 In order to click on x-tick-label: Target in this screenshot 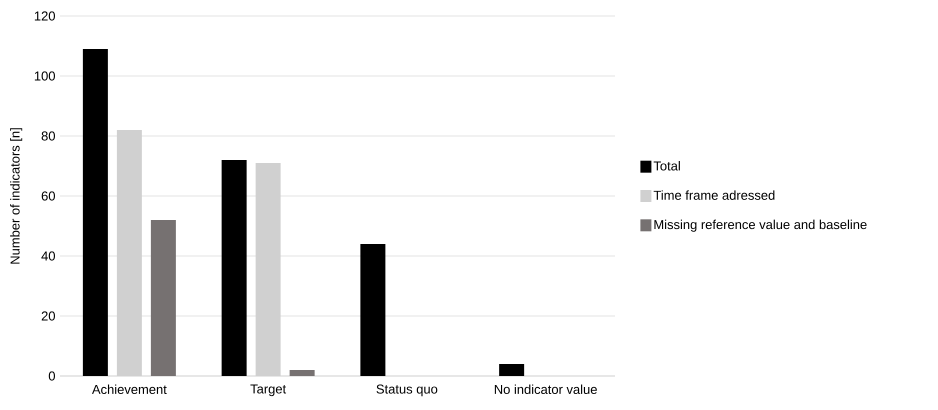, I will do `click(268, 390)`.